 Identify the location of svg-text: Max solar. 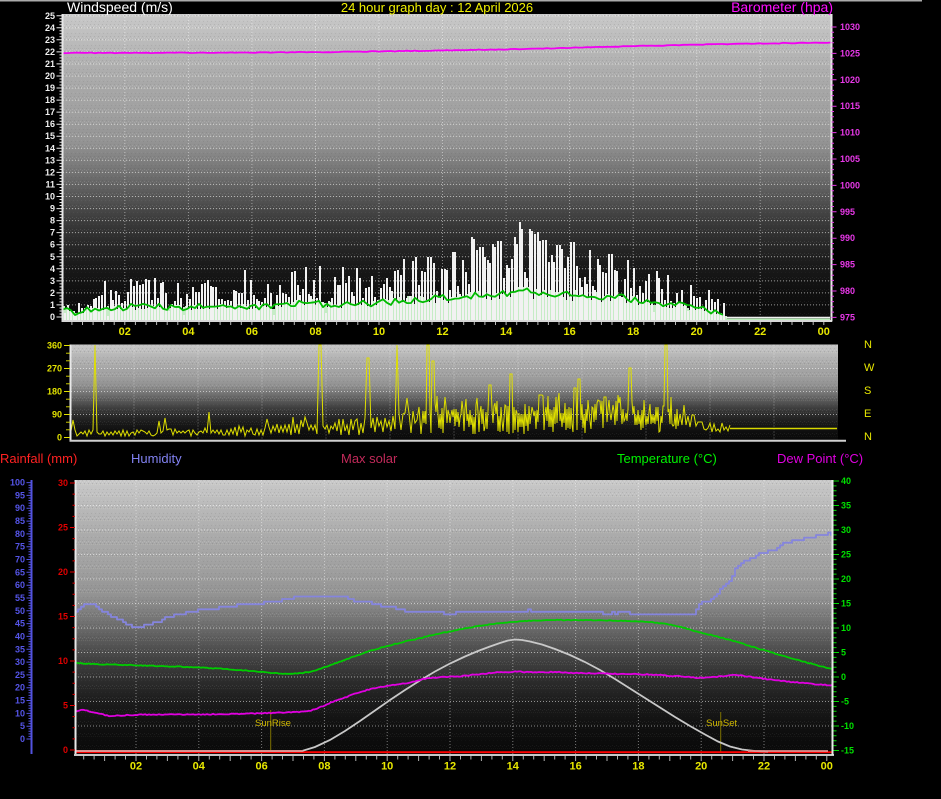
(369, 458).